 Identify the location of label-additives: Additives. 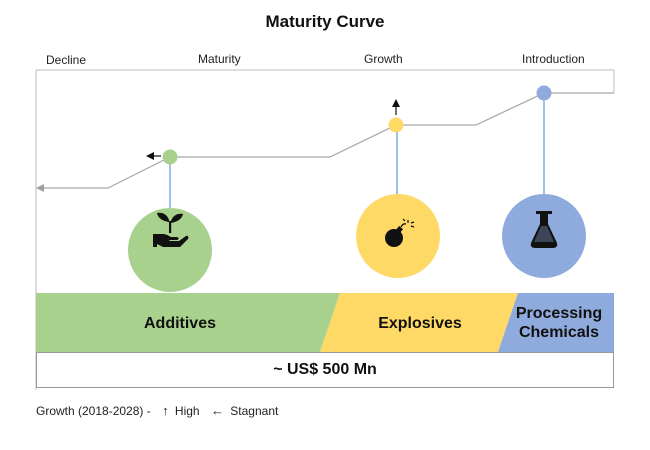
(179, 323).